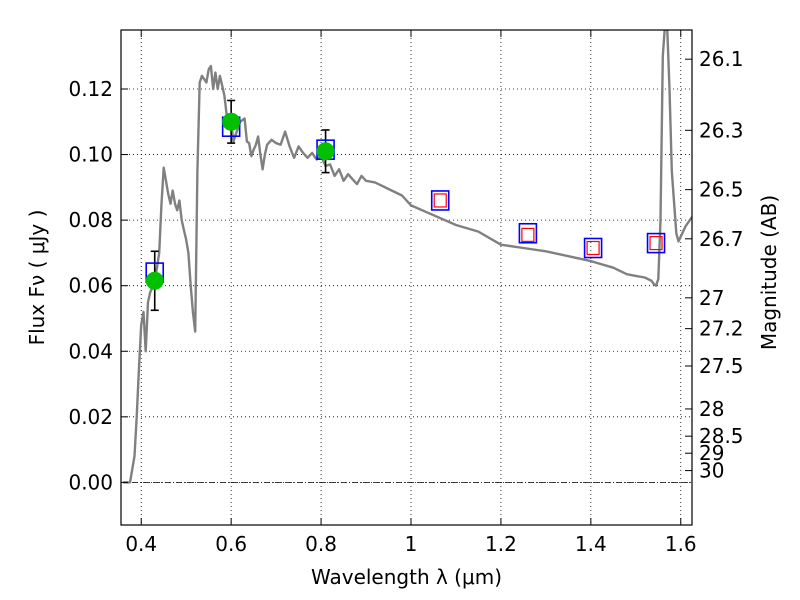 The width and height of the screenshot is (800, 600). Describe the element at coordinates (90, 286) in the screenshot. I see `y-tick-label: 0.06` at that location.